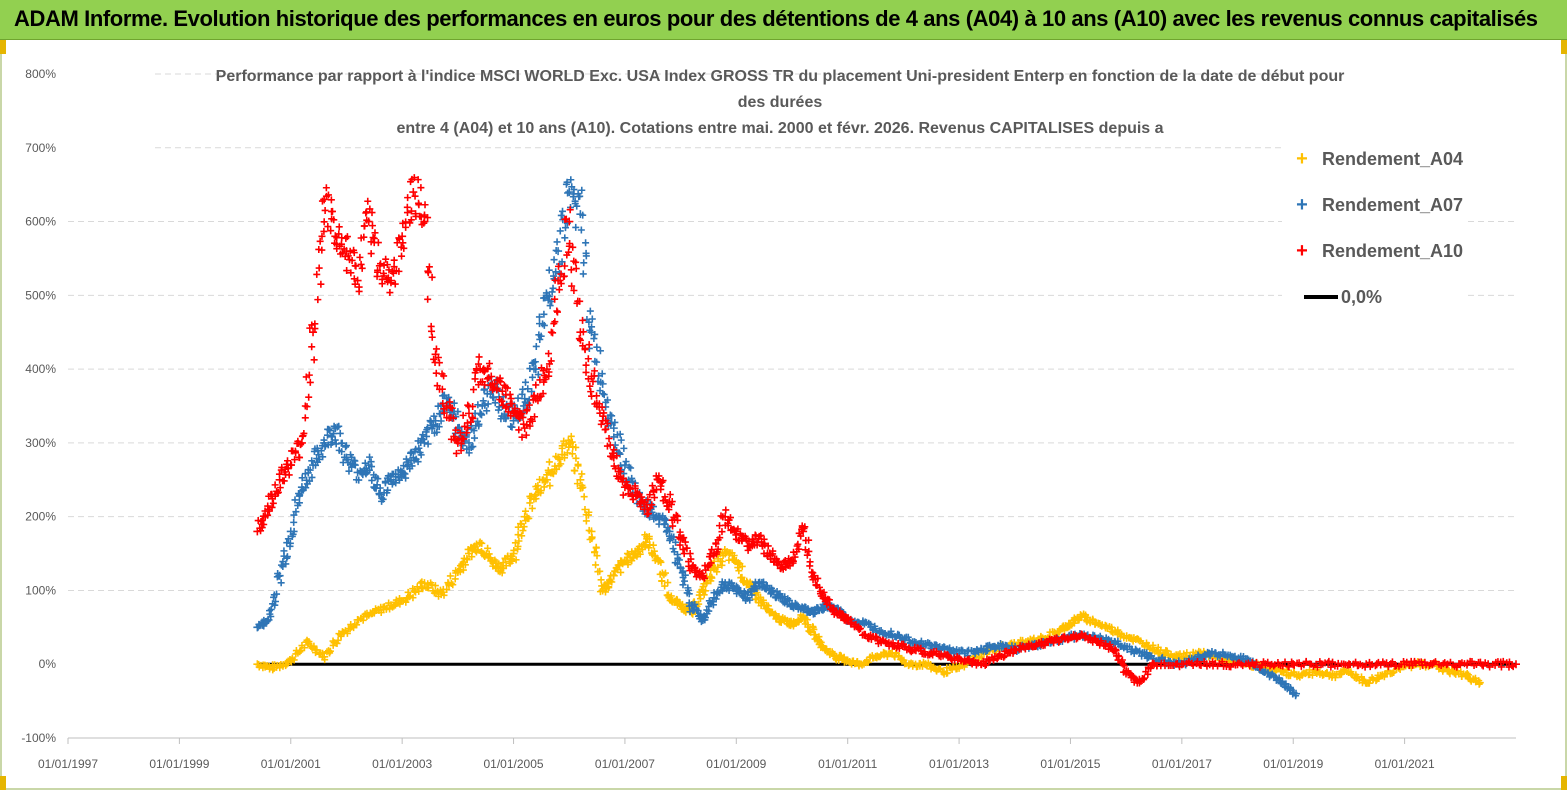  Describe the element at coordinates (1372, 205) in the screenshot. I see `legend-item-a07: + Rendement_A07` at that location.